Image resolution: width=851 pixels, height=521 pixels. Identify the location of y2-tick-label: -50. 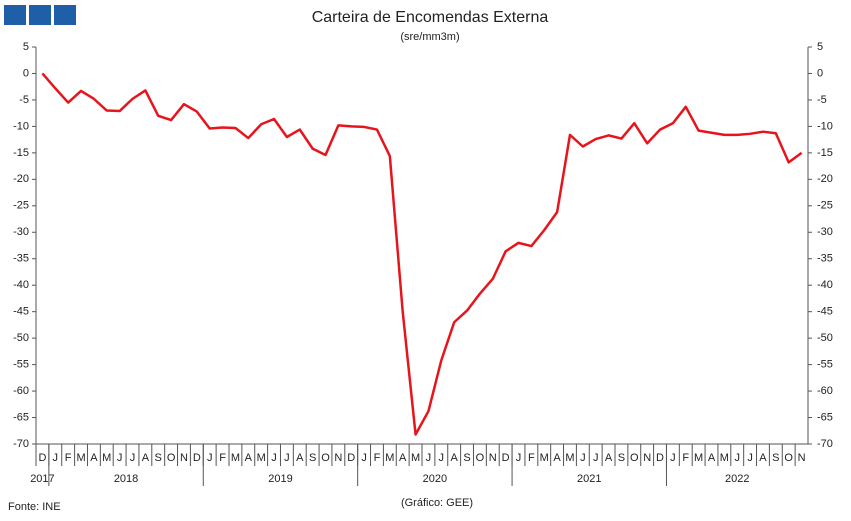
(825, 338).